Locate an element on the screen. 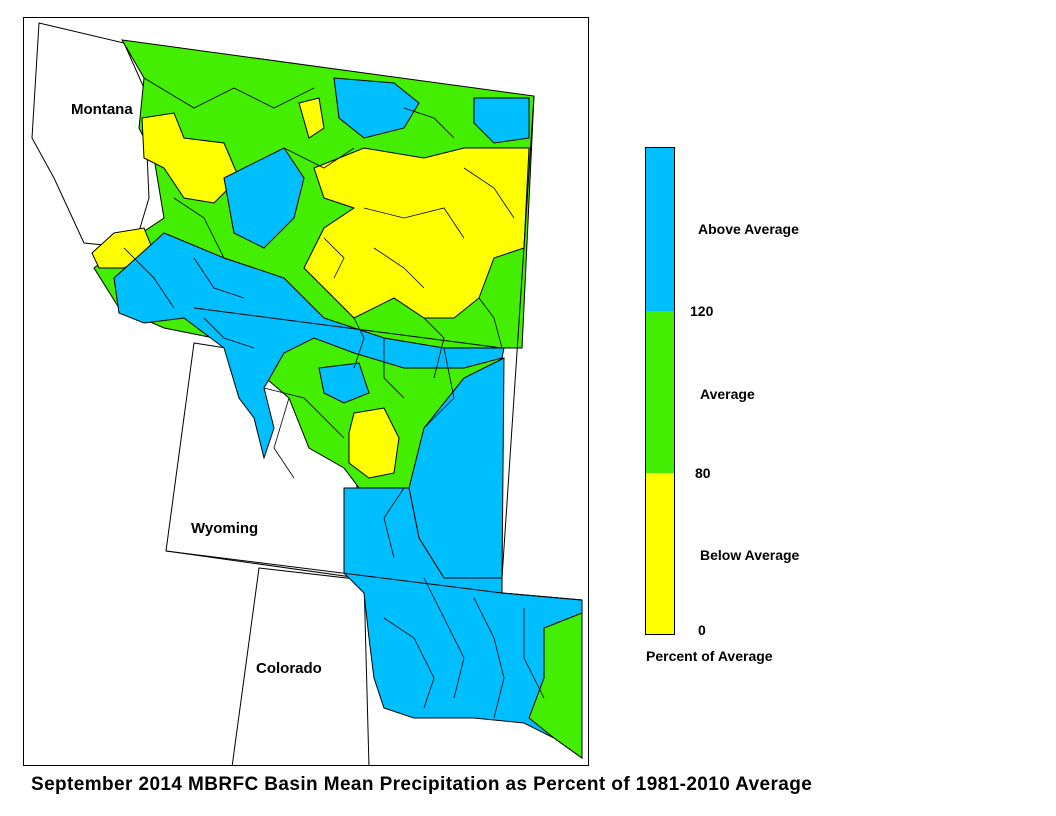 This screenshot has height=816, width=1056. legend-swatch-average is located at coordinates (660, 392).